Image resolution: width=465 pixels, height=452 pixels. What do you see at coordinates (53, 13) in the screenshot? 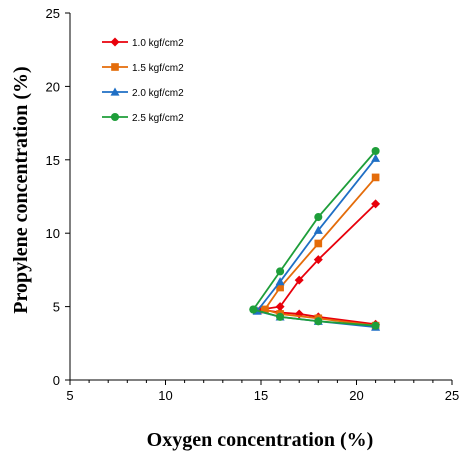
I see `y-tick-label: 25` at bounding box center [53, 13].